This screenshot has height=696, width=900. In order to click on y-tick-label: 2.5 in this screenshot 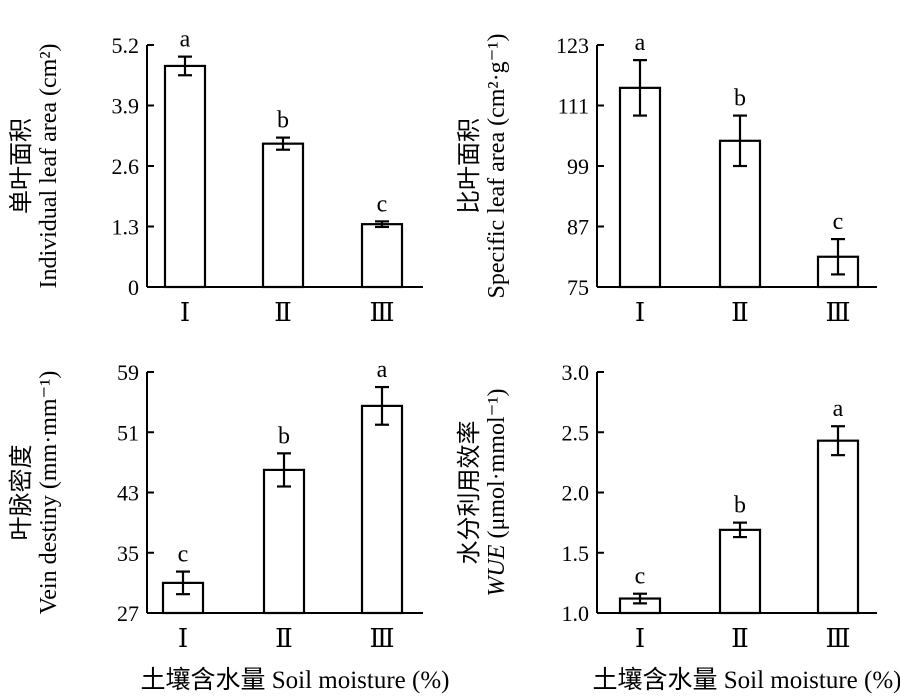, I will do `click(576, 432)`.